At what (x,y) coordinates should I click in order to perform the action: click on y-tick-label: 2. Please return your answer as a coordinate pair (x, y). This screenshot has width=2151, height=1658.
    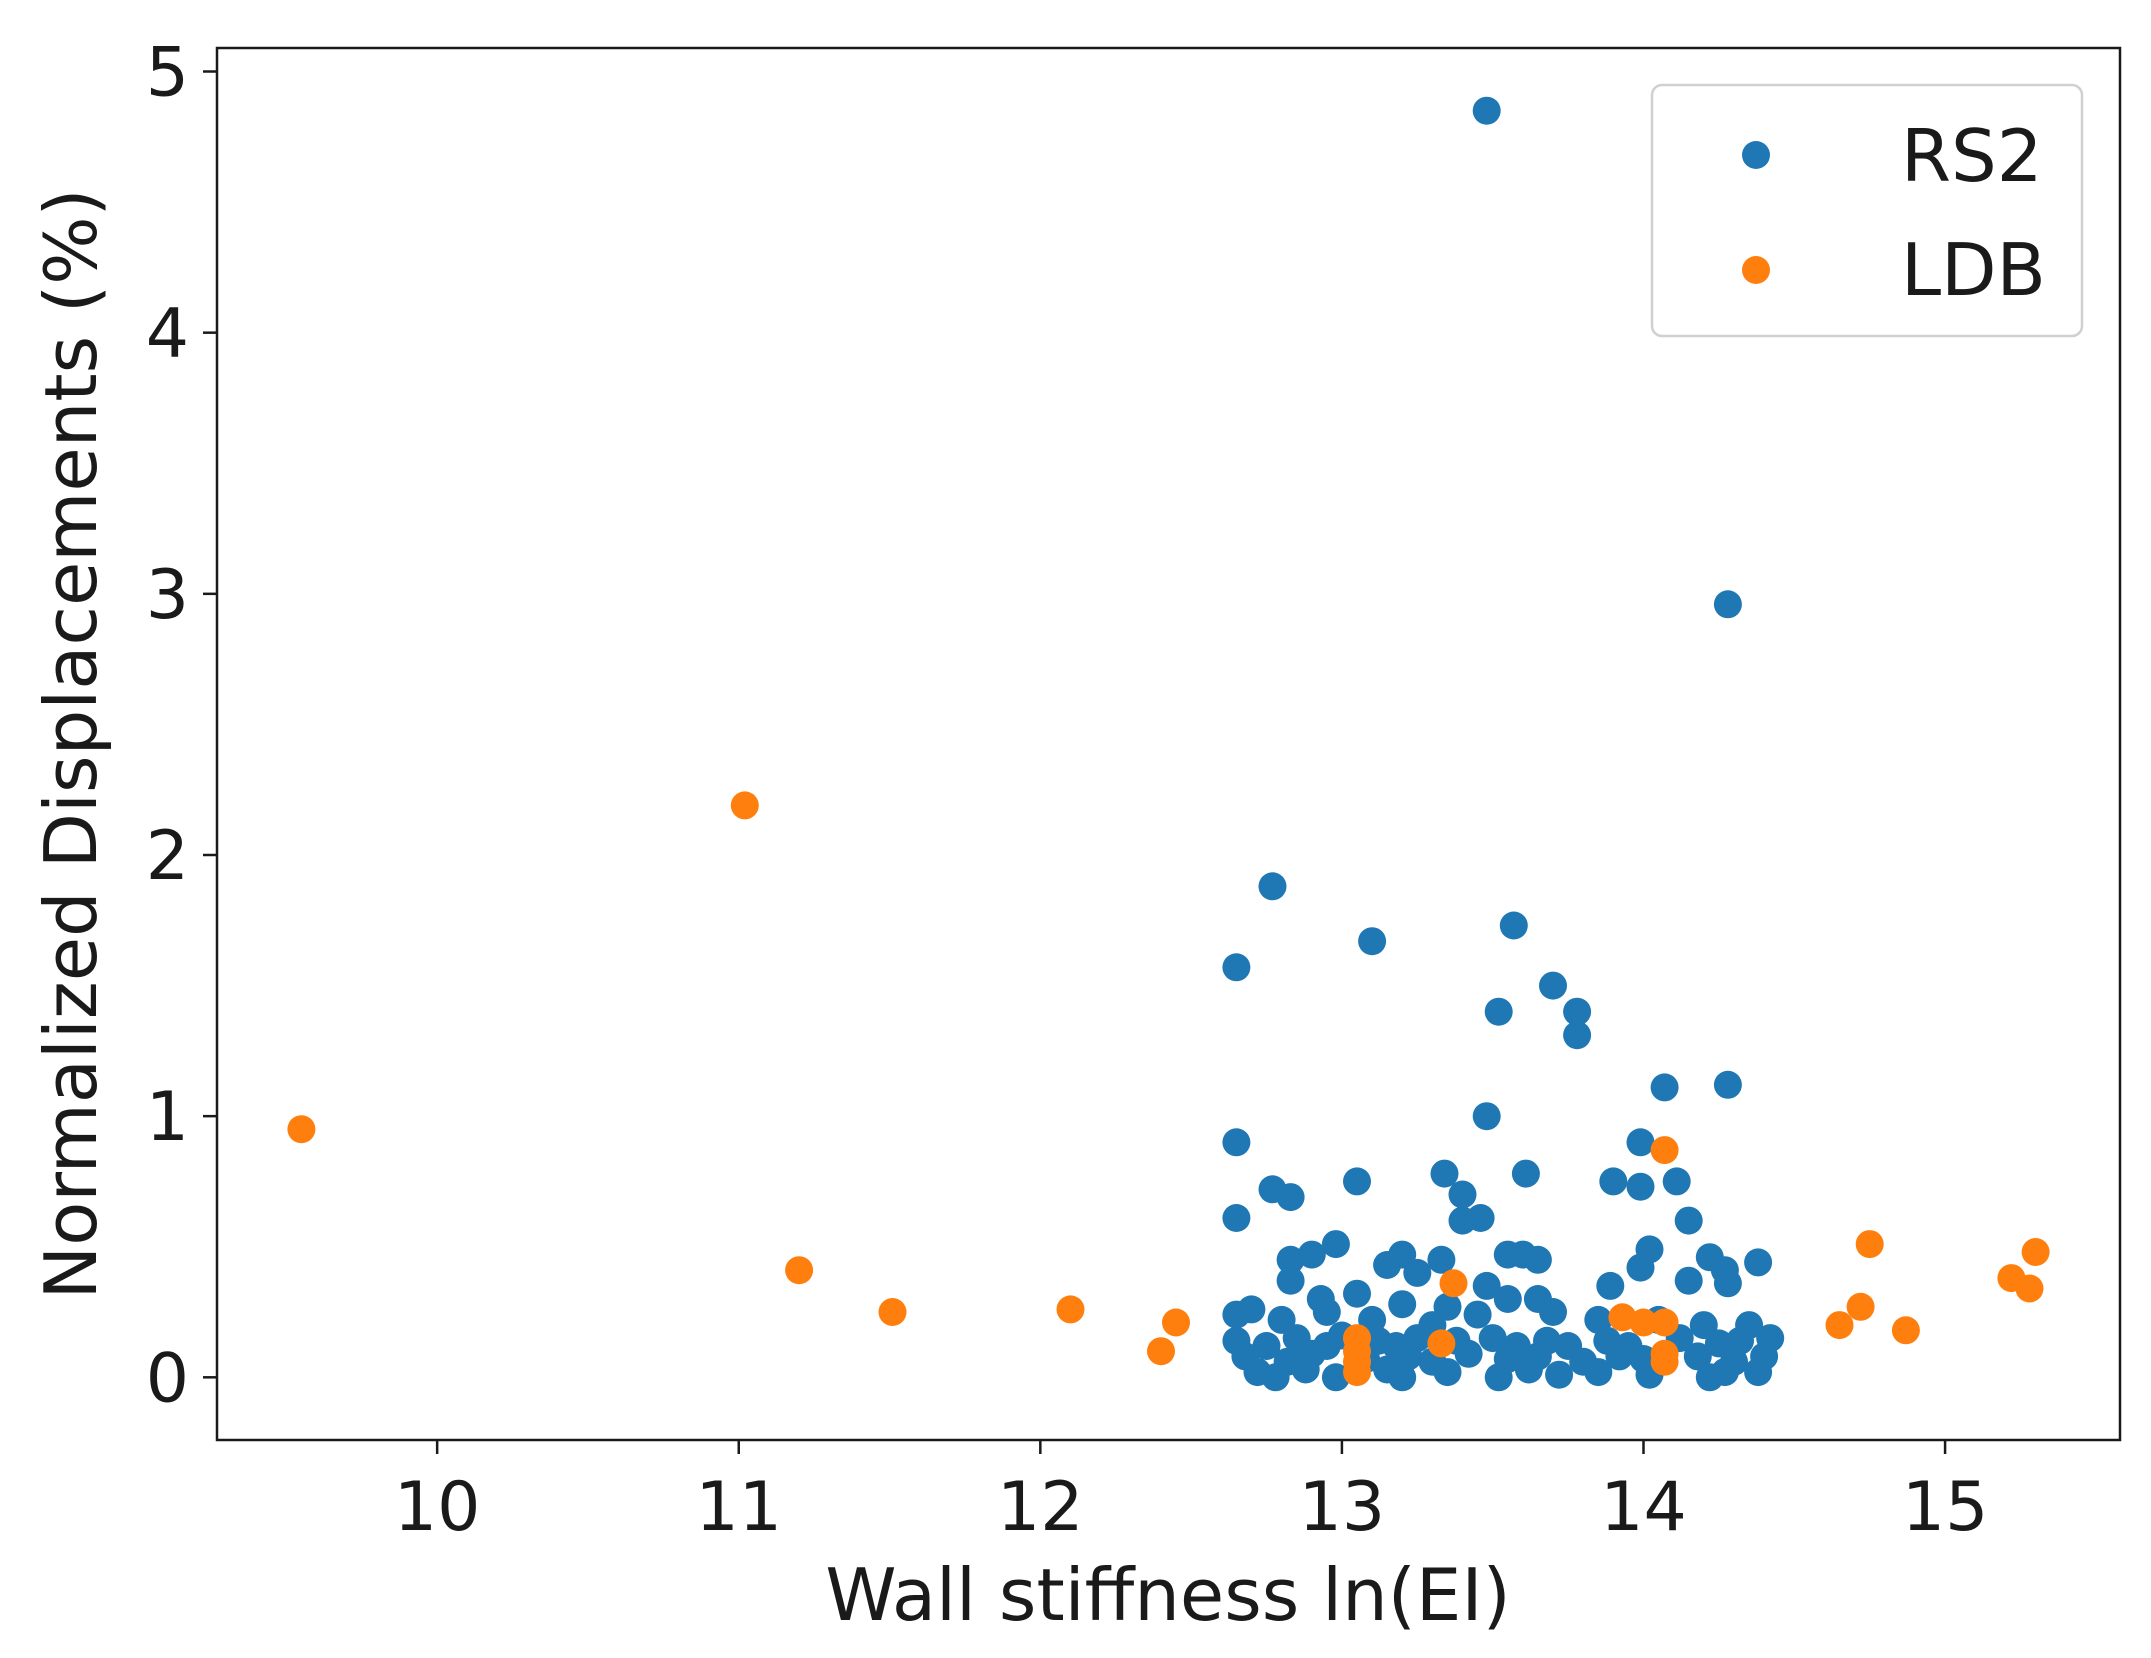
    Looking at the image, I should click on (167, 856).